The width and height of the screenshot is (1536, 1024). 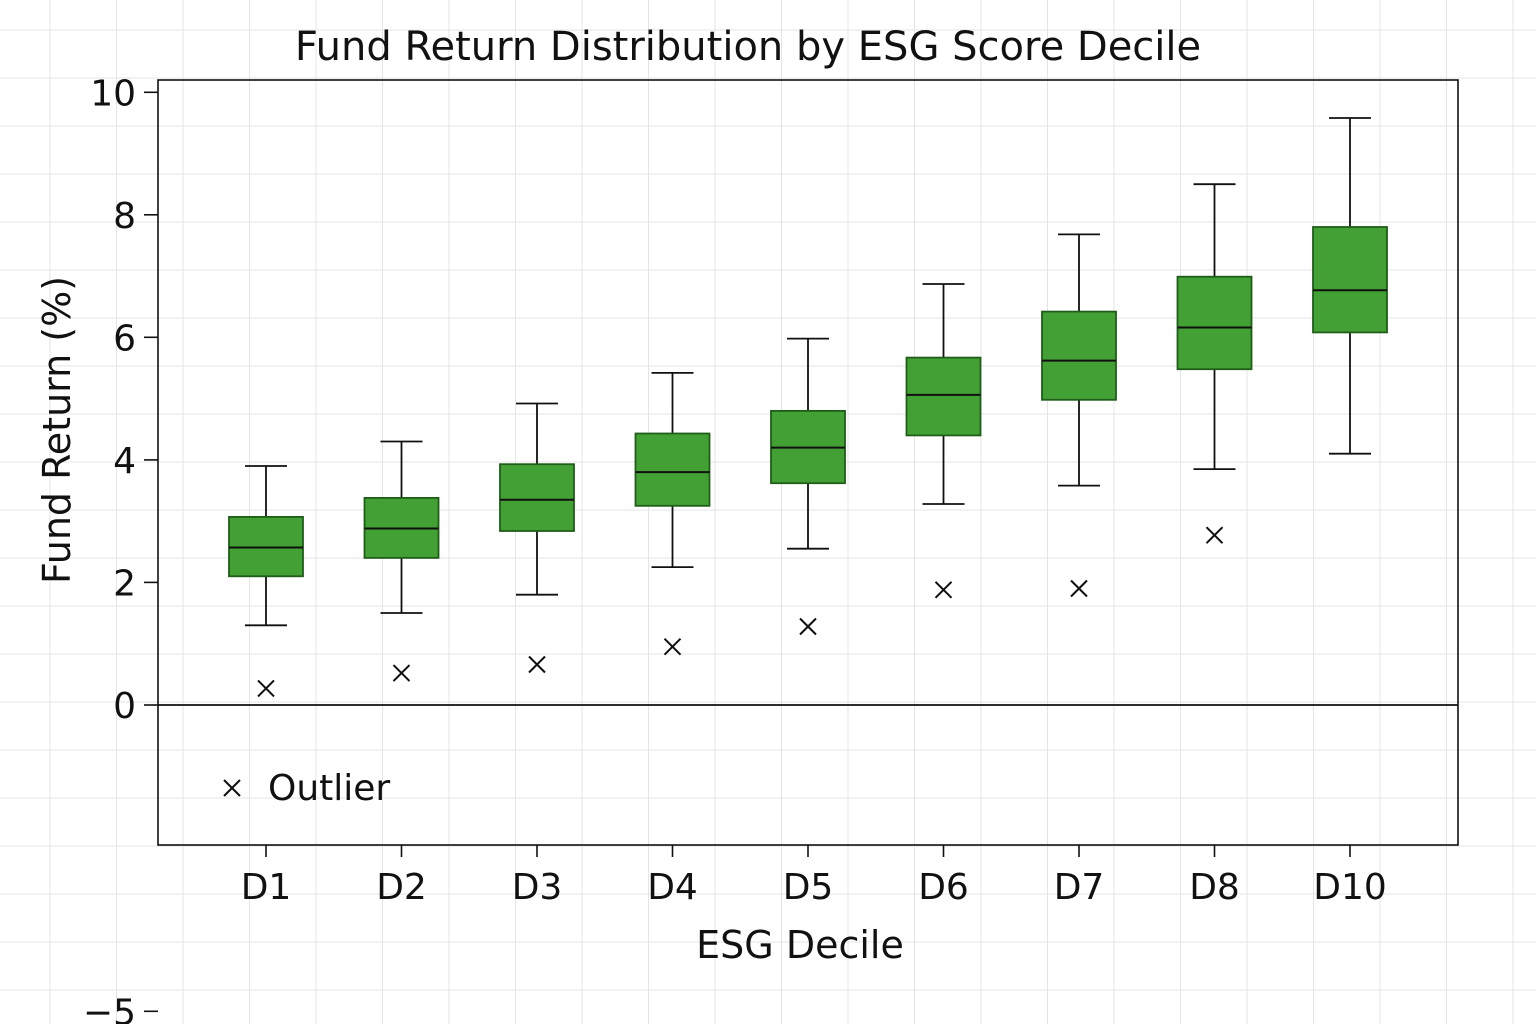 What do you see at coordinates (1079, 887) in the screenshot?
I see `x-tick-label: D7` at bounding box center [1079, 887].